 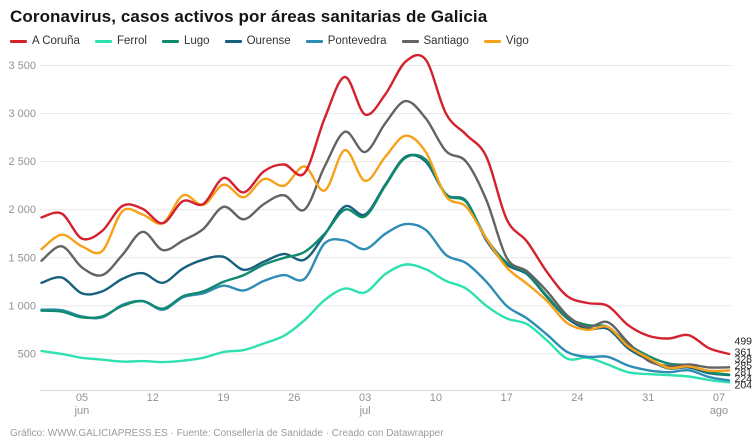 I want to click on x-axis-tick-label: 31, so click(x=648, y=398).